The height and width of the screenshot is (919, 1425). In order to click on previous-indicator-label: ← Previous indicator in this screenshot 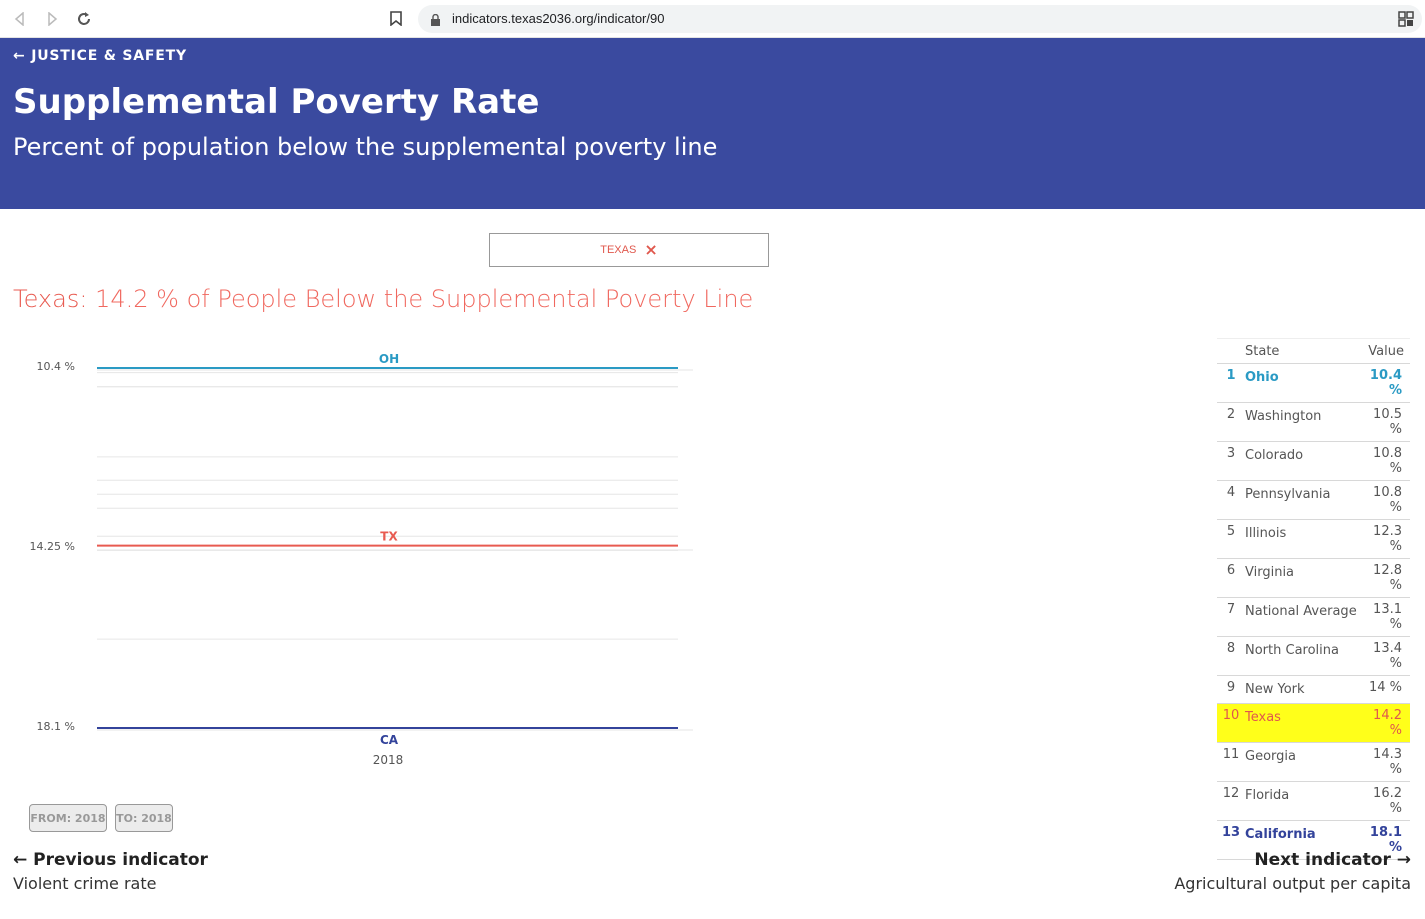, I will do `click(110, 860)`.